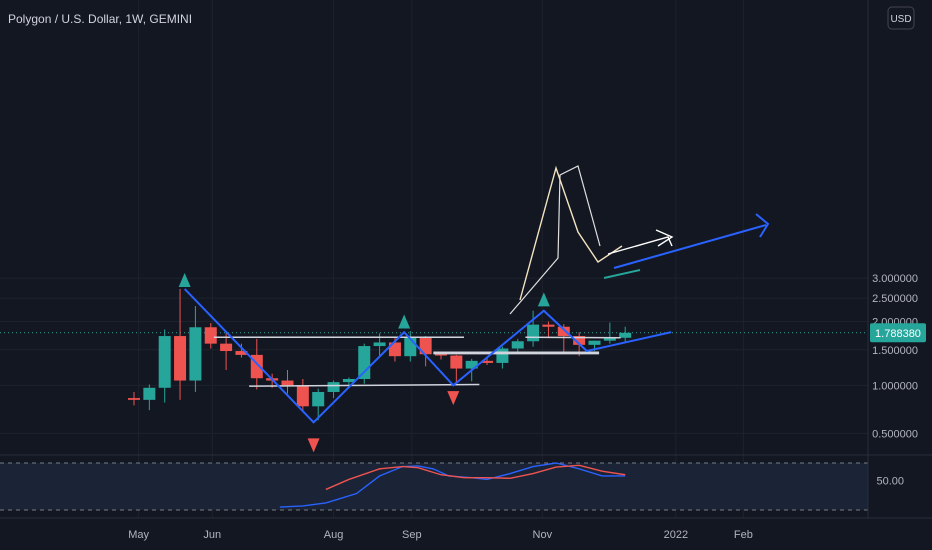 The width and height of the screenshot is (932, 550). Describe the element at coordinates (676, 535) in the screenshot. I see `x-tick-label: 2022` at that location.